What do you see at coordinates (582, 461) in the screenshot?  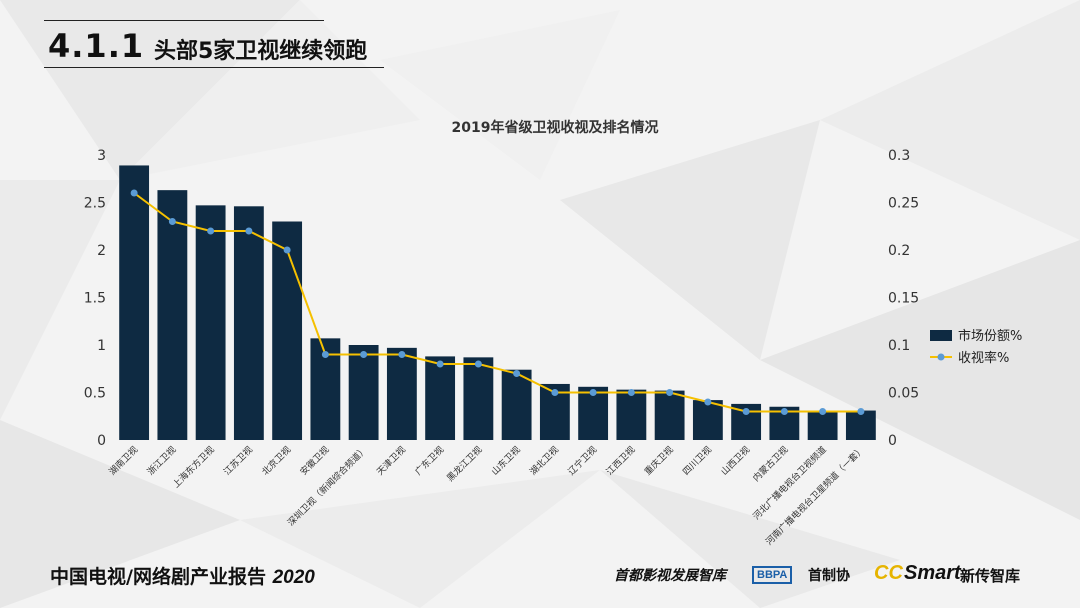 I see `x-tick-label: 辽宁卫视` at bounding box center [582, 461].